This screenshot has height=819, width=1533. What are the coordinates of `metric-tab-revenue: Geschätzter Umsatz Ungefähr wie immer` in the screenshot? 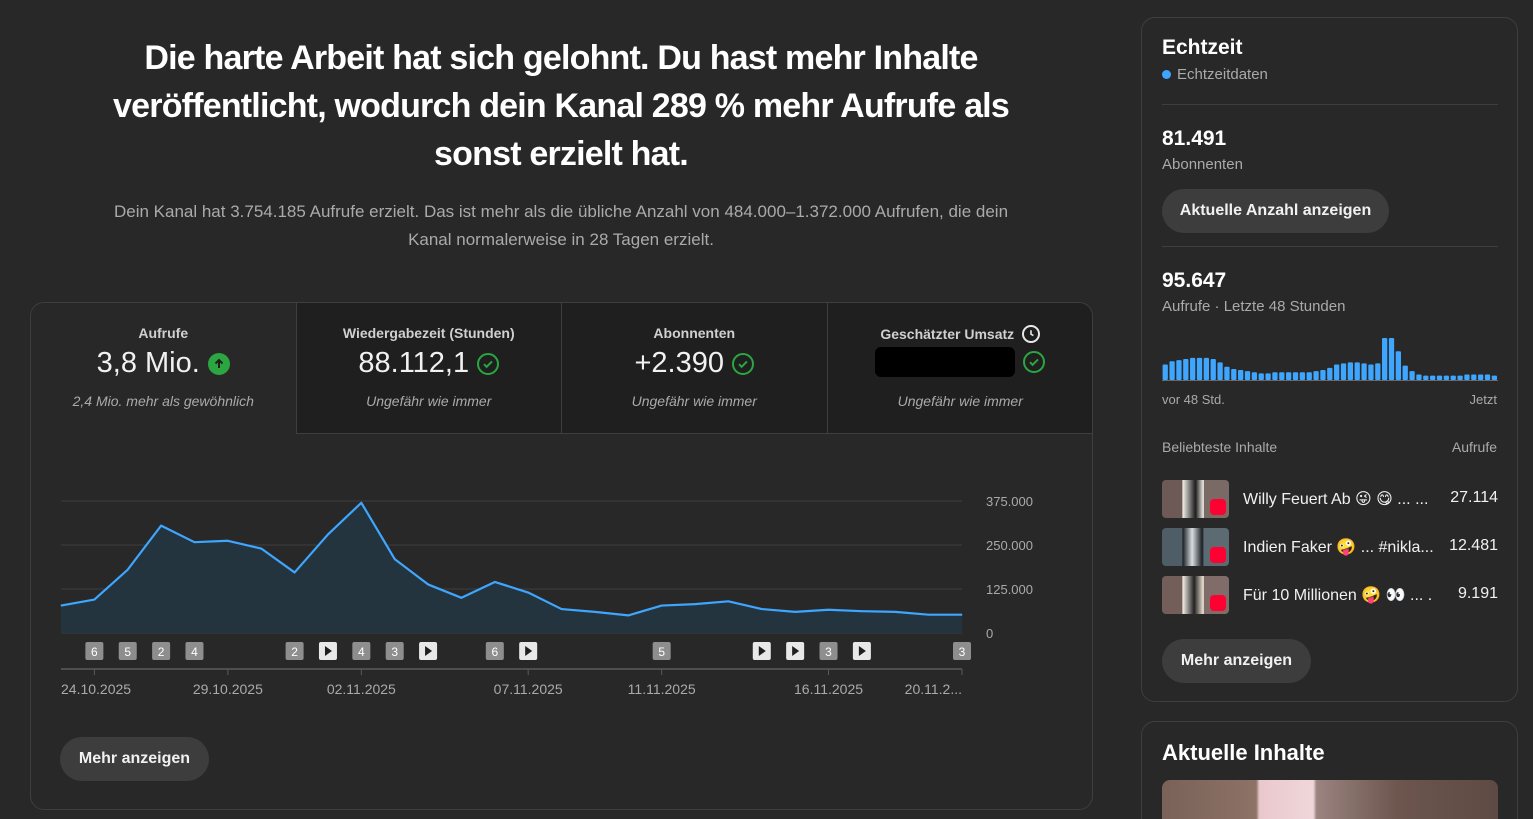 It's located at (959, 368).